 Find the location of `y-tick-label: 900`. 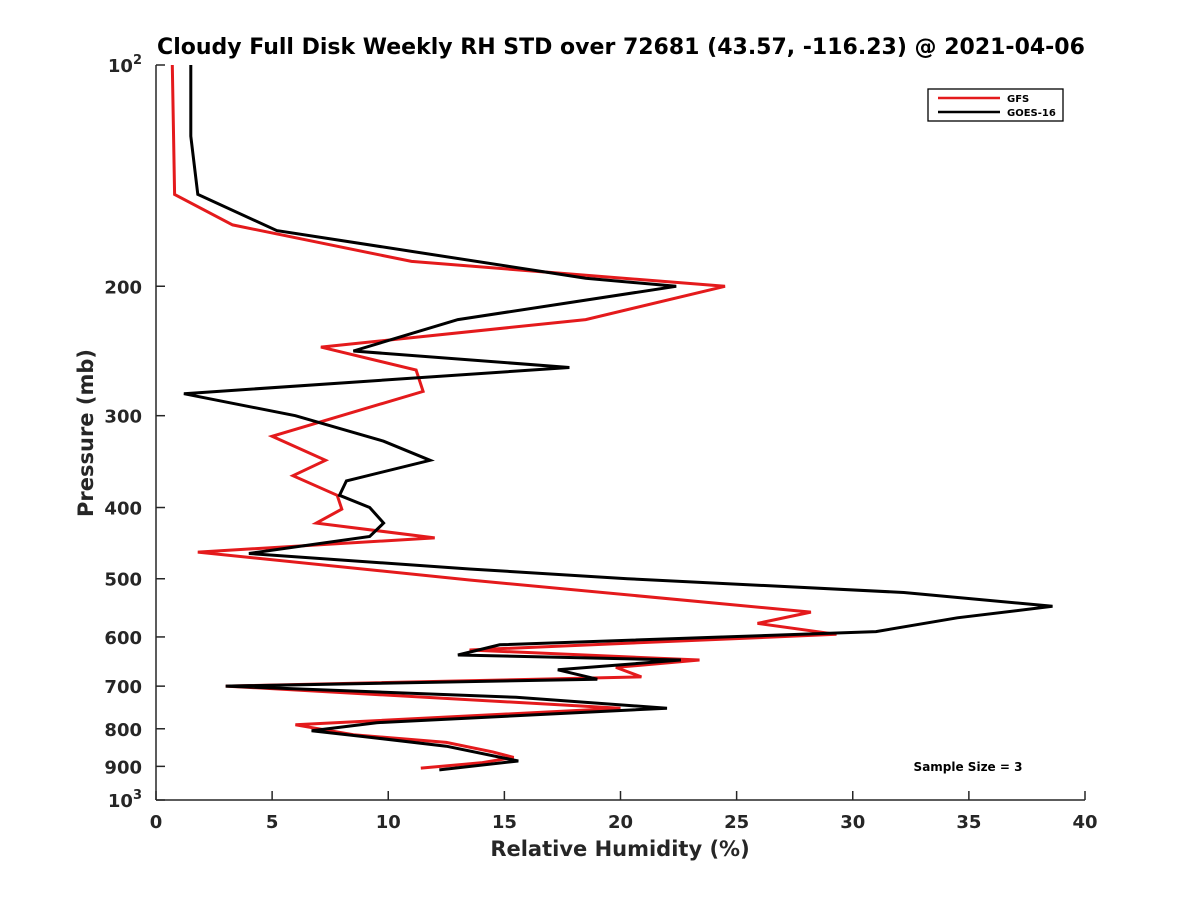

y-tick-label: 900 is located at coordinates (123, 767).